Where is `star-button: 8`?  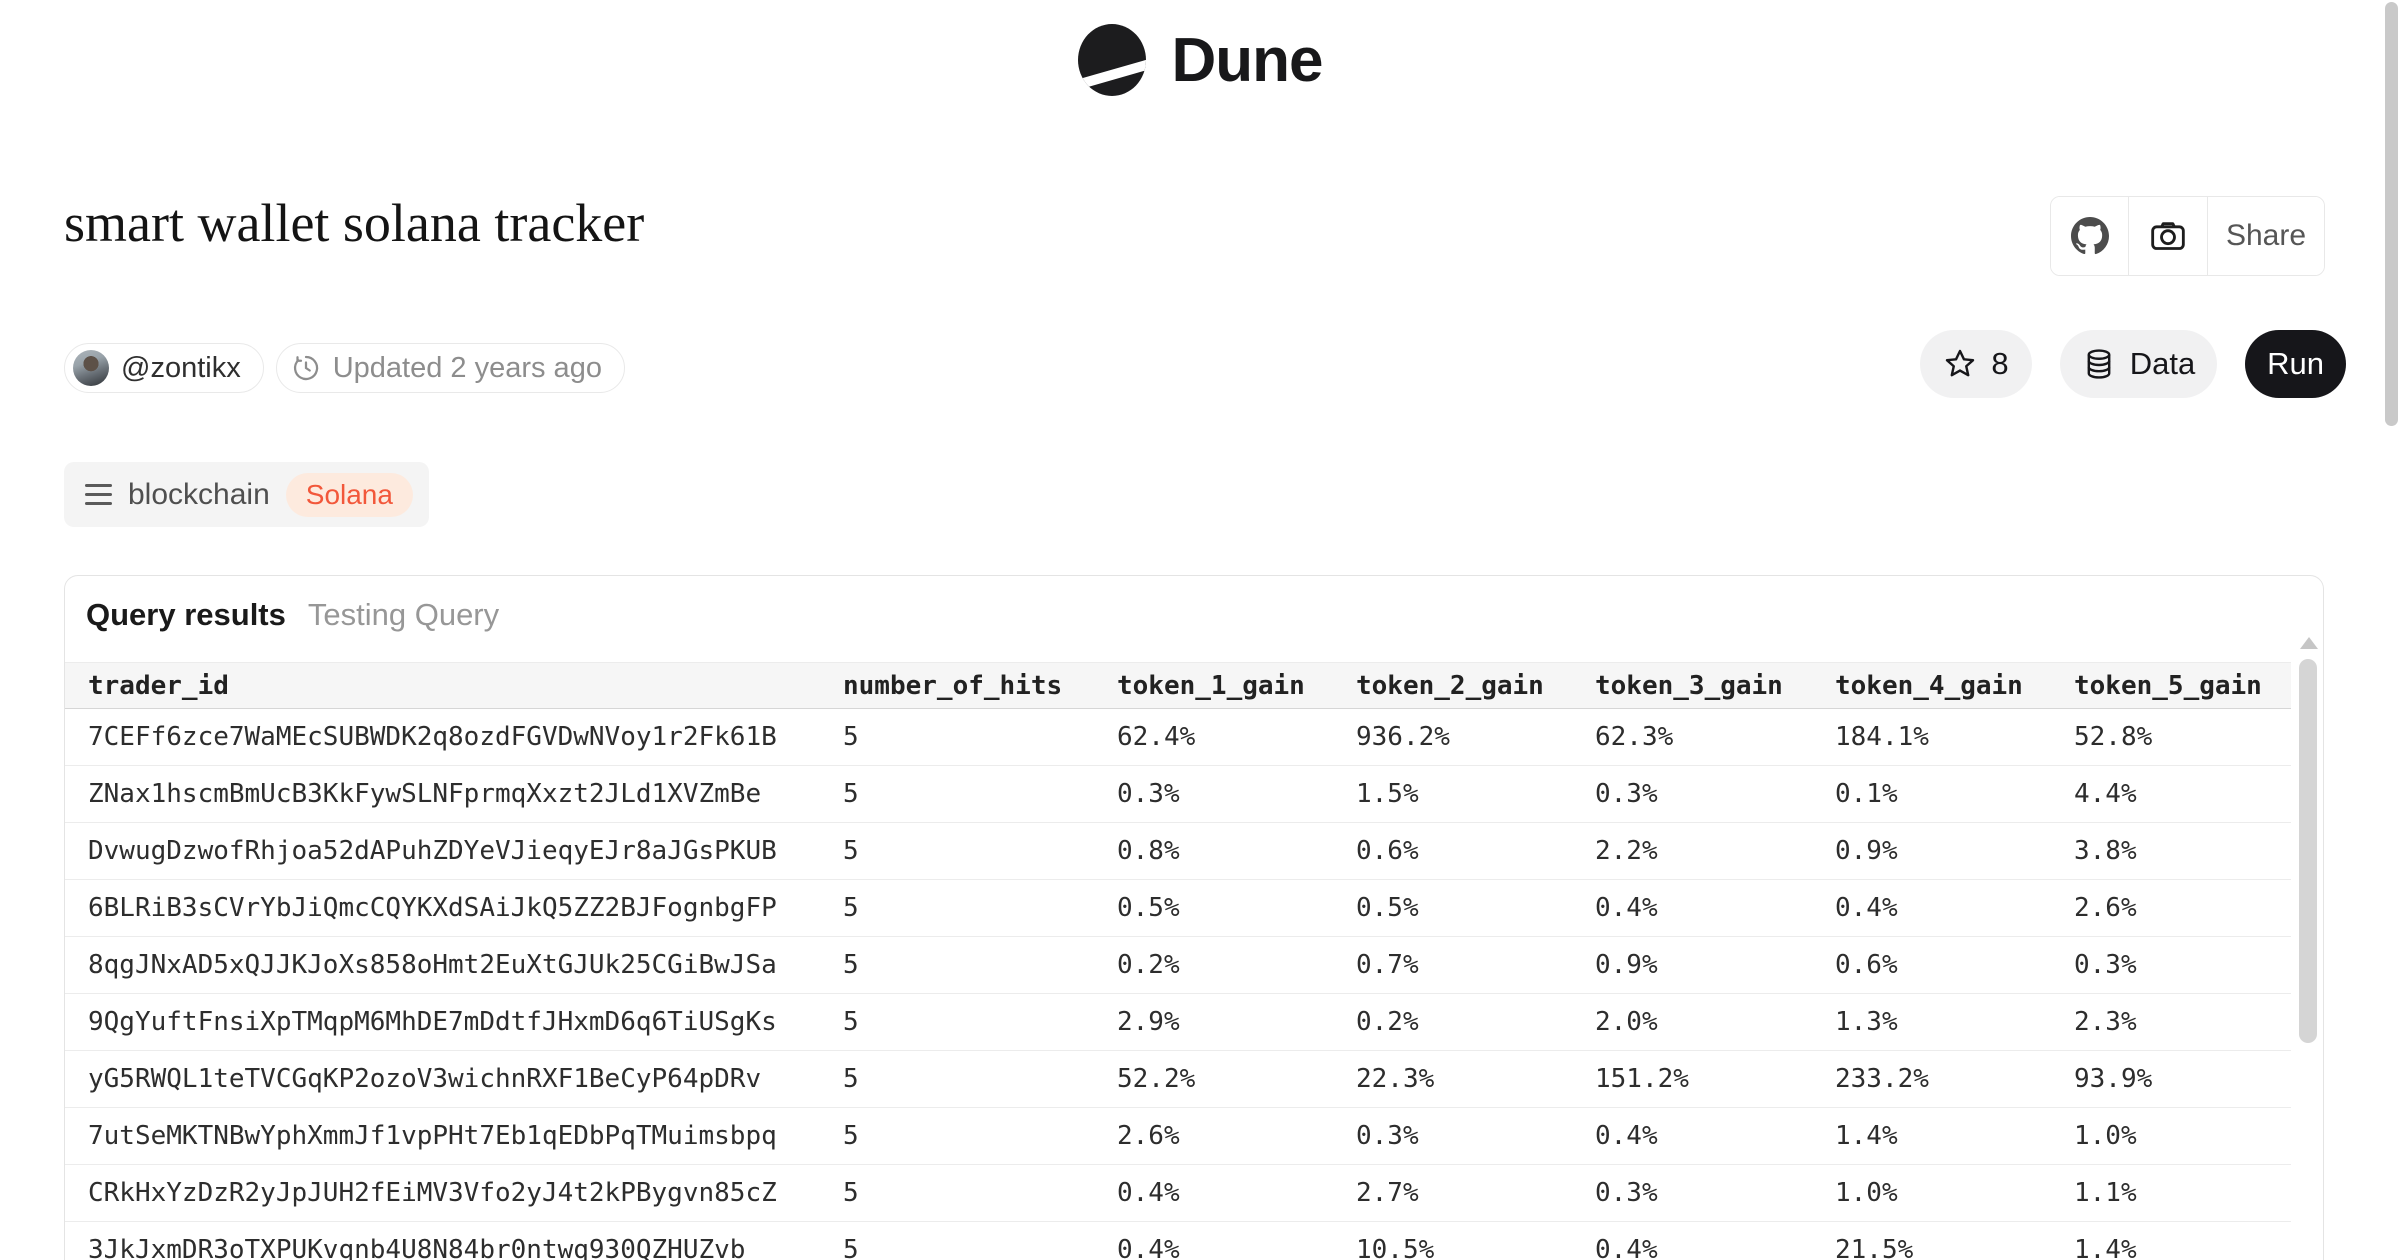
star-button: 8 is located at coordinates (1976, 364).